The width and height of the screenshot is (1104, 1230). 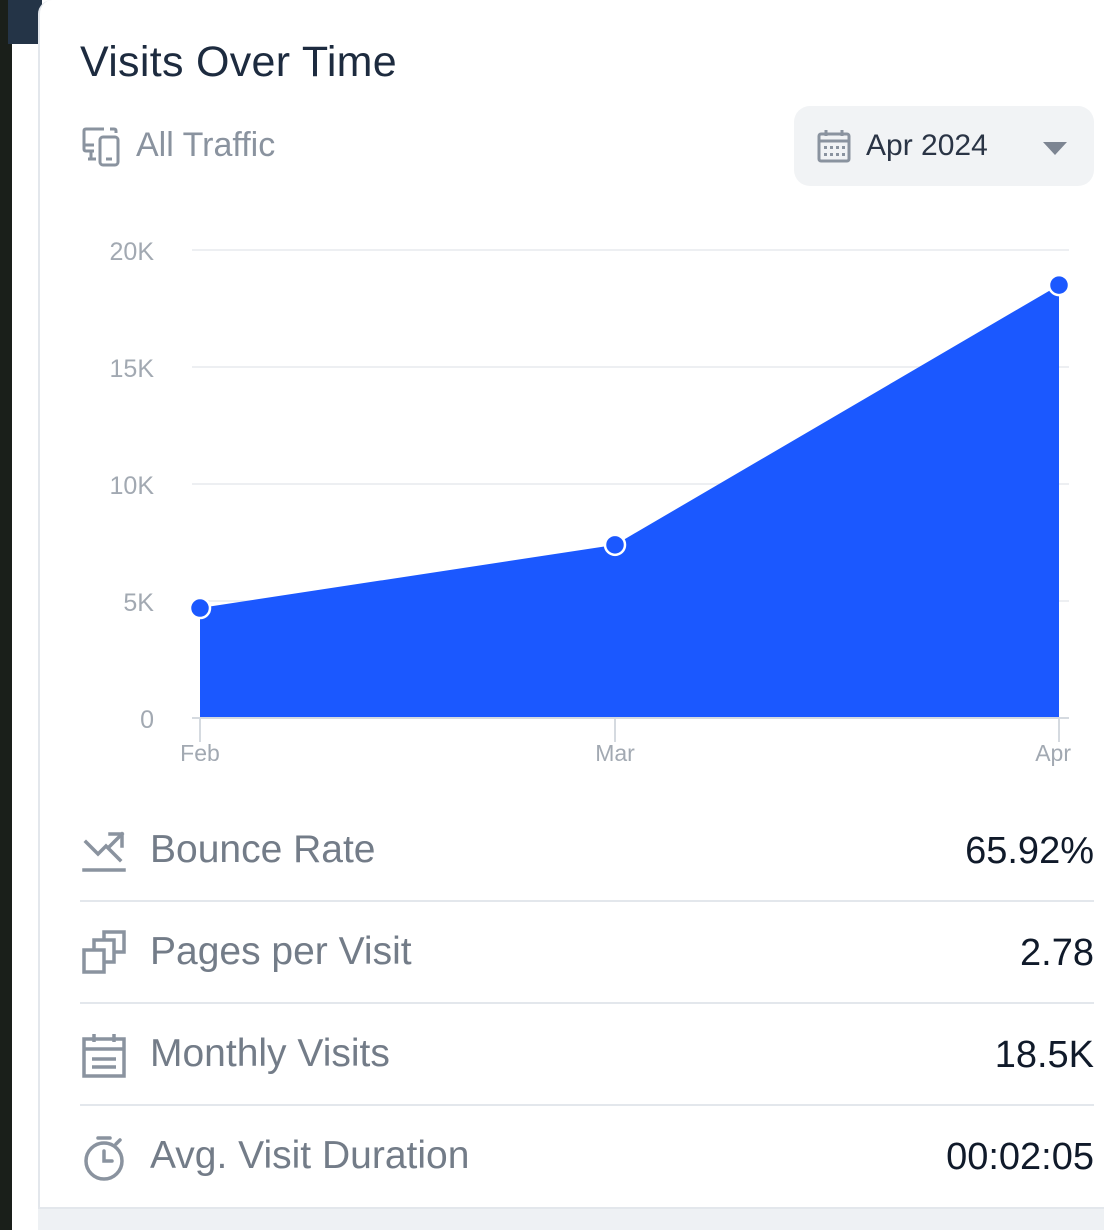 What do you see at coordinates (587, 851) in the screenshot?
I see `metric-bounce-rate: Bounce Rate 65.92%` at bounding box center [587, 851].